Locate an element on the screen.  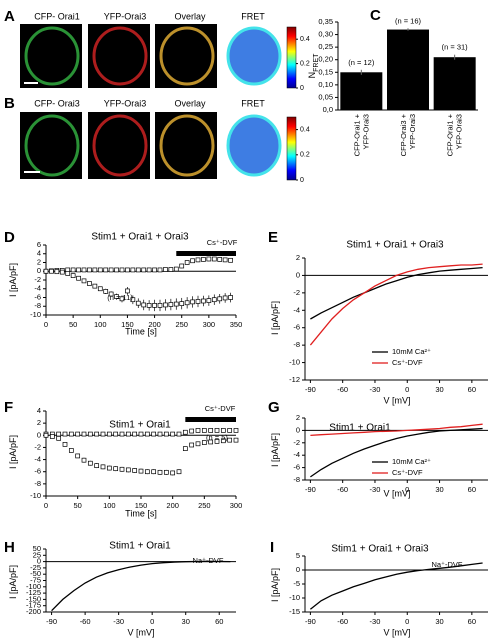
panel-letter: E is located at coordinates (273, 237).